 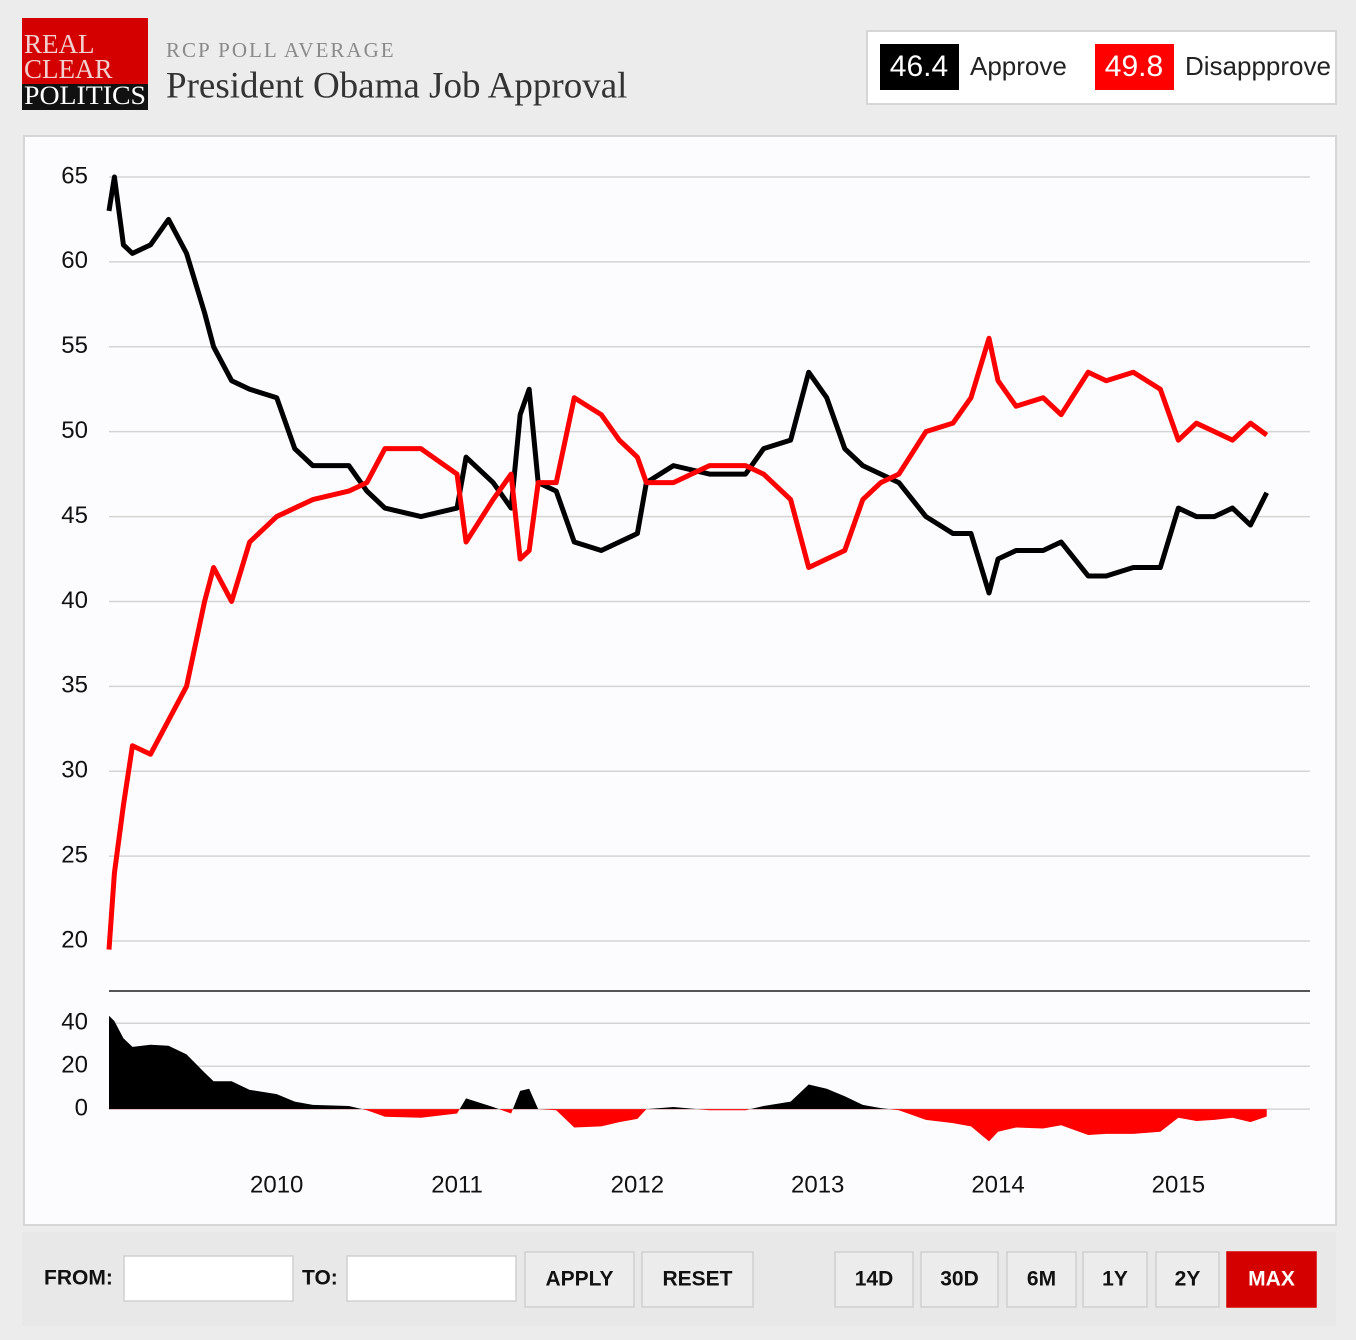 I want to click on logo-band, so click(x=85, y=97).